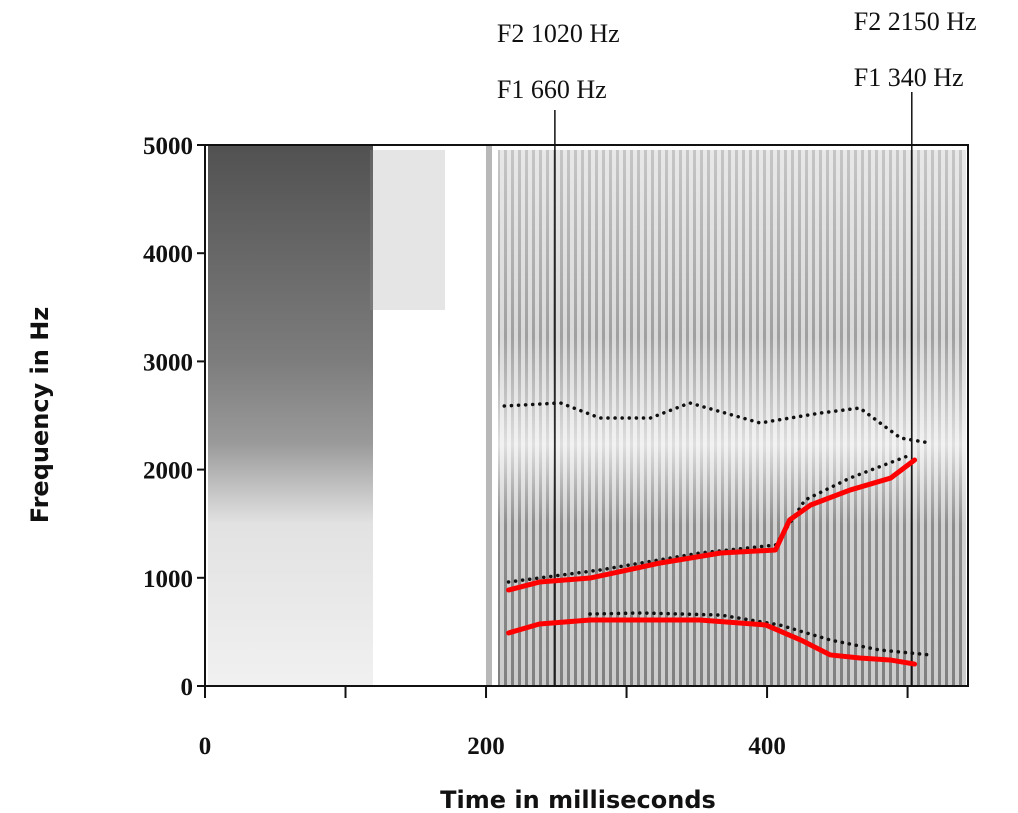  I want to click on x-tick-label: 400, so click(767, 746).